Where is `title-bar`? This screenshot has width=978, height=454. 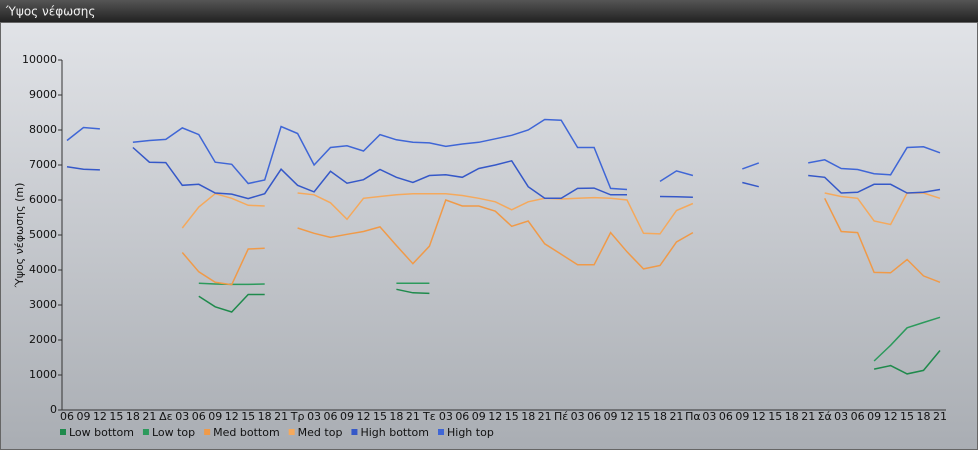 title-bar is located at coordinates (489, 11).